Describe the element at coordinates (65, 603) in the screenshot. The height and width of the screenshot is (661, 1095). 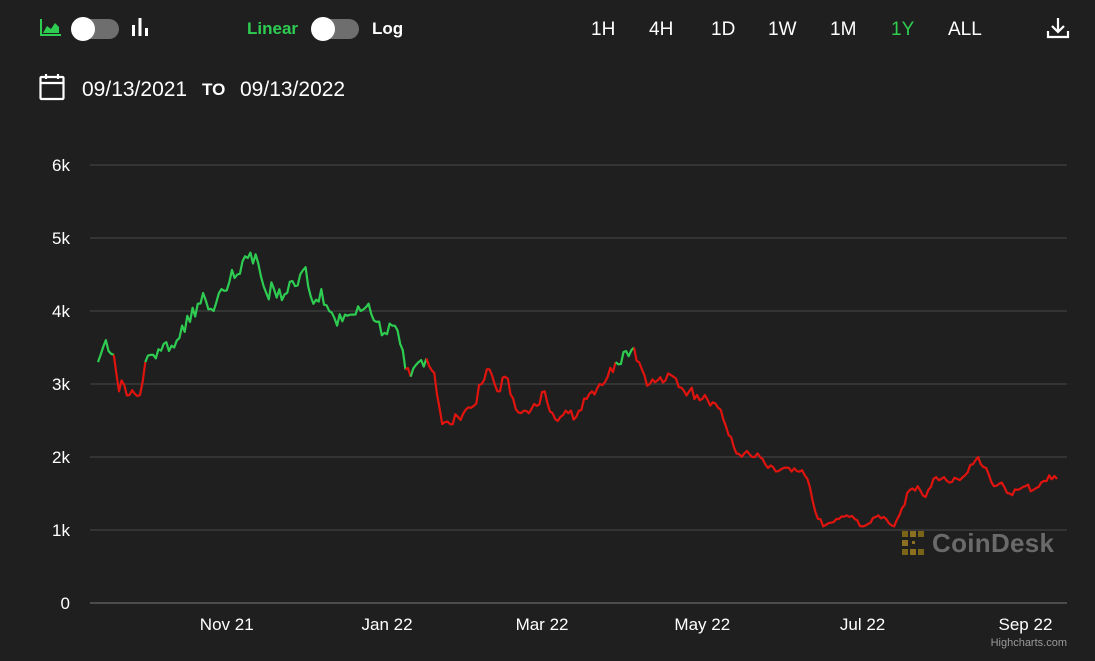
I see `y-tick-label: 0` at that location.